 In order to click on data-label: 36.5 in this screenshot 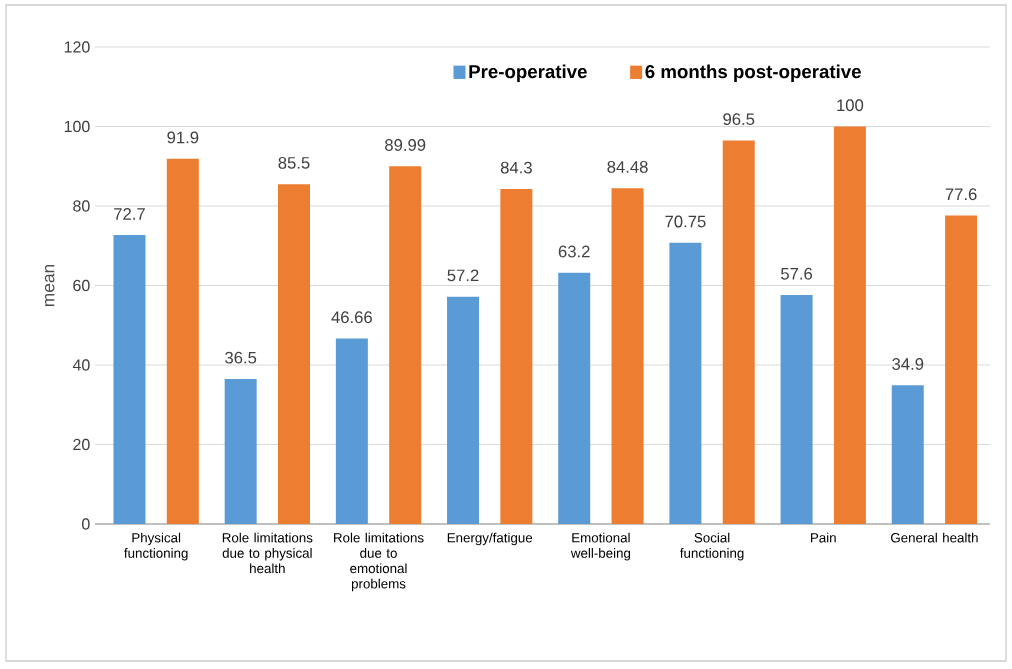, I will do `click(241, 357)`.